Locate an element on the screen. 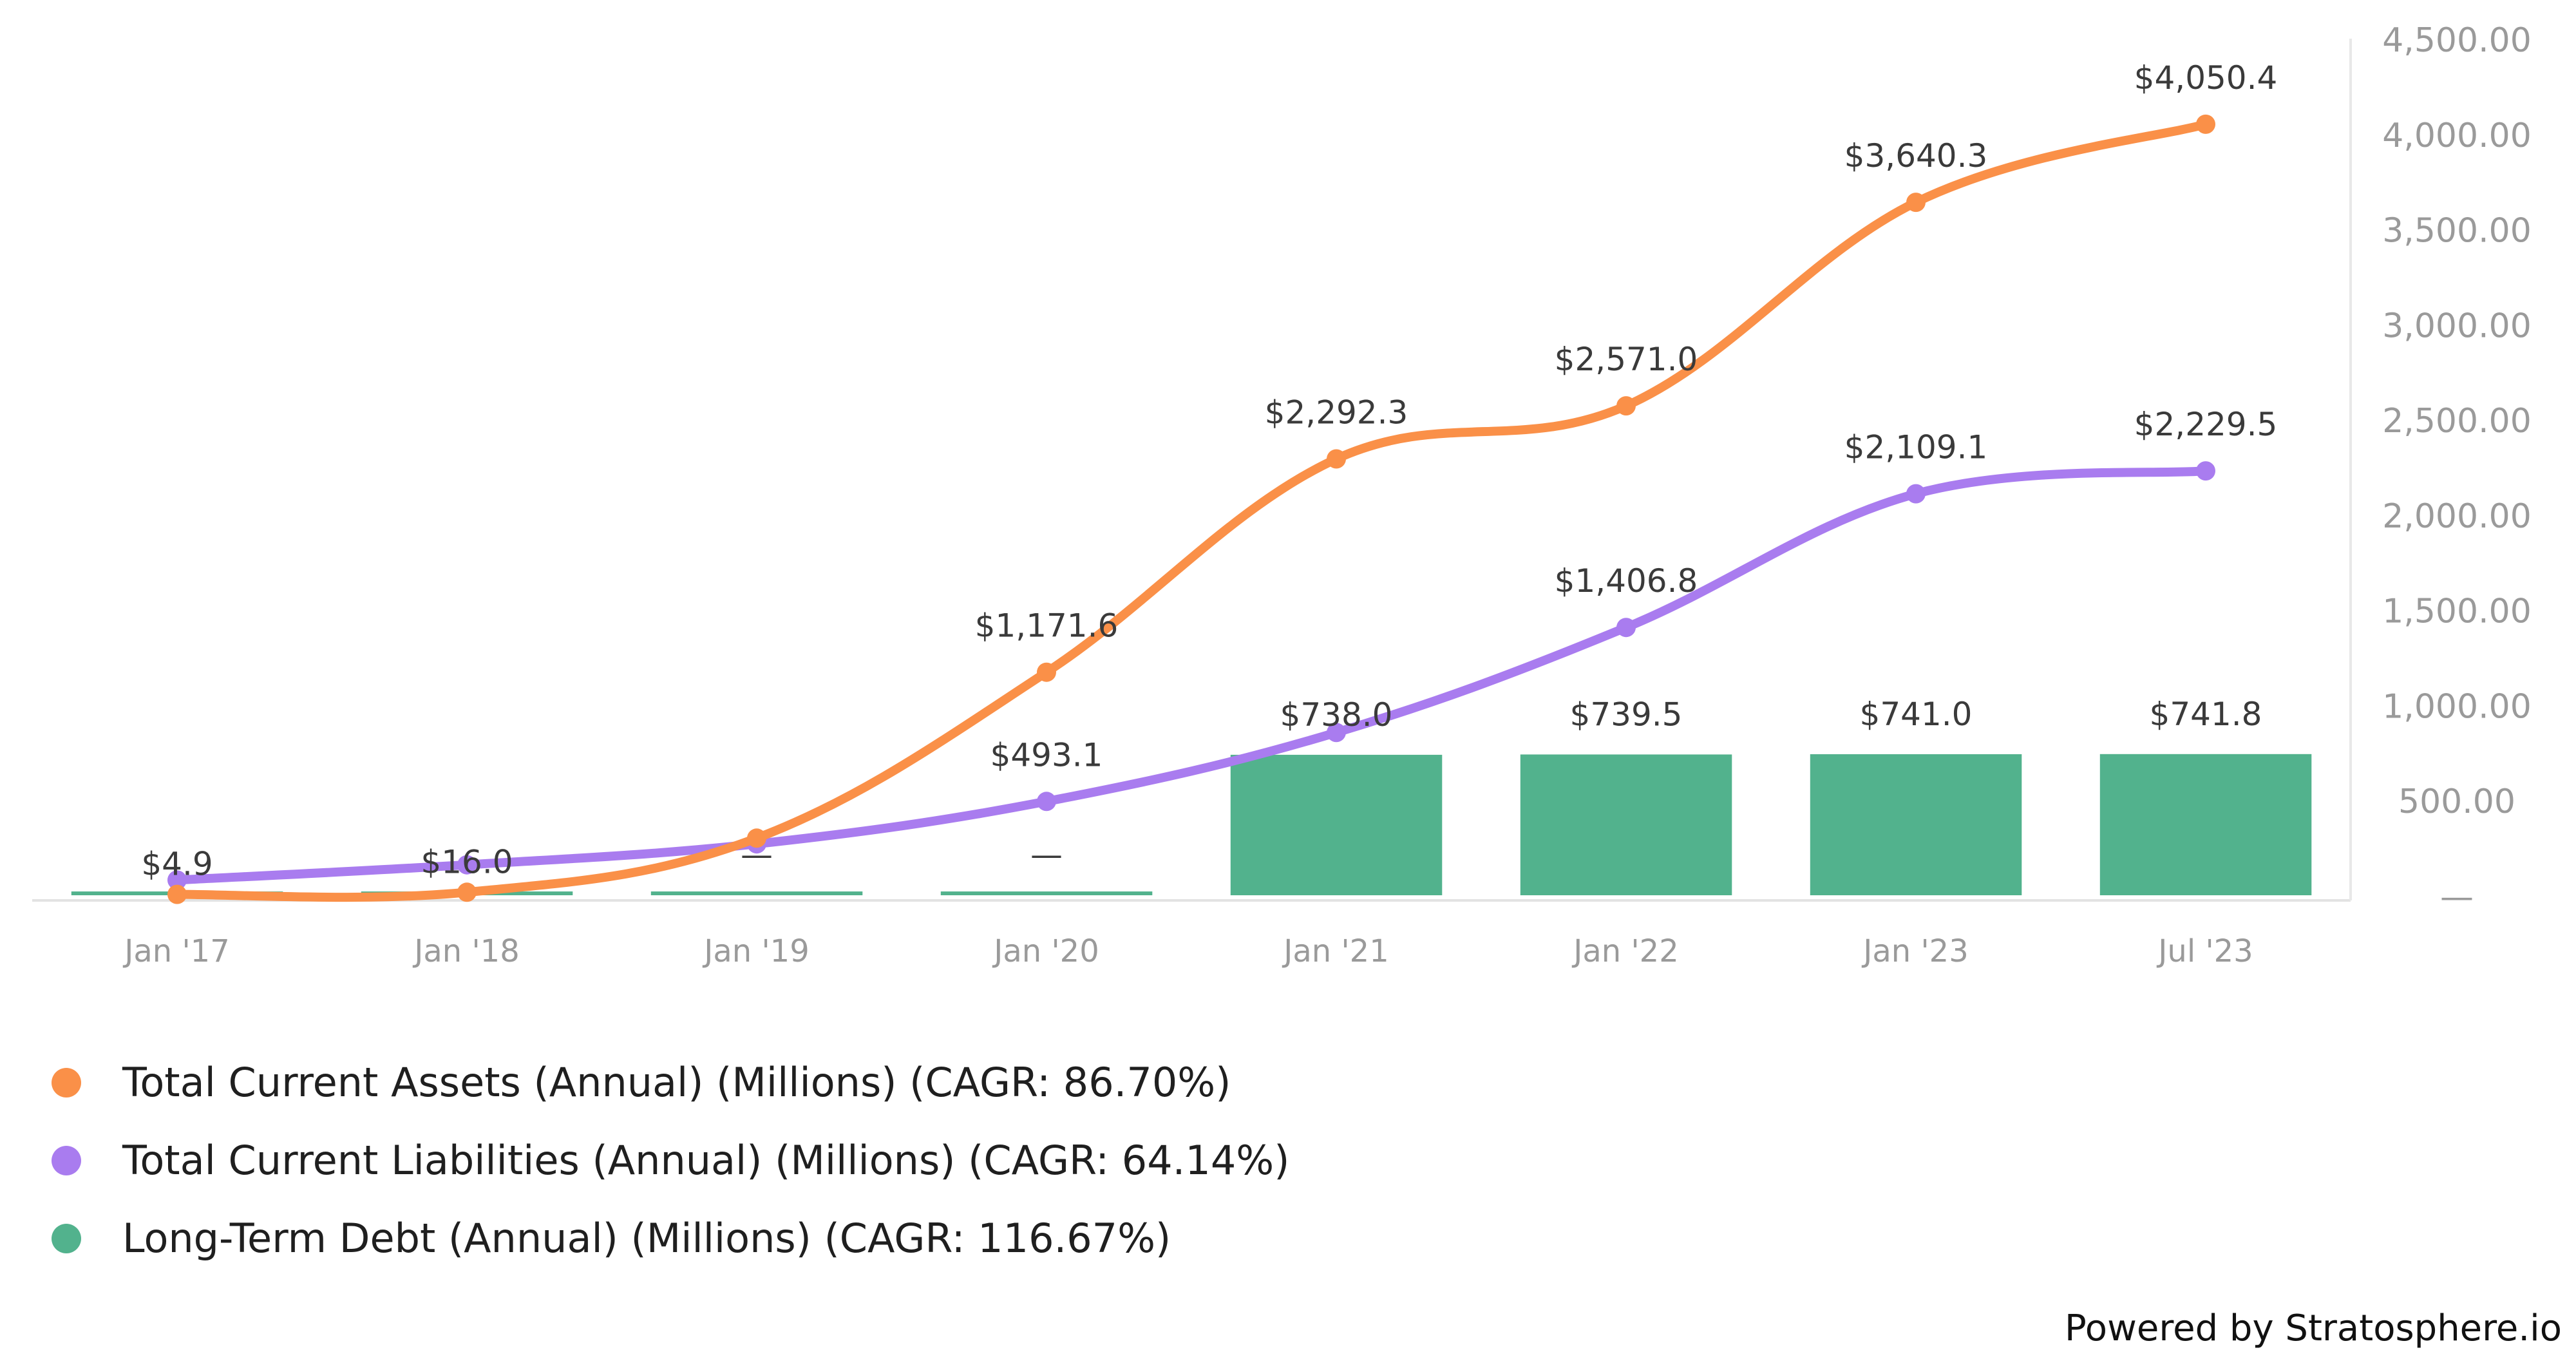 This screenshot has height=1359, width=2576. x-tick-label-jul-23: Jul '23 is located at coordinates (2204, 951).